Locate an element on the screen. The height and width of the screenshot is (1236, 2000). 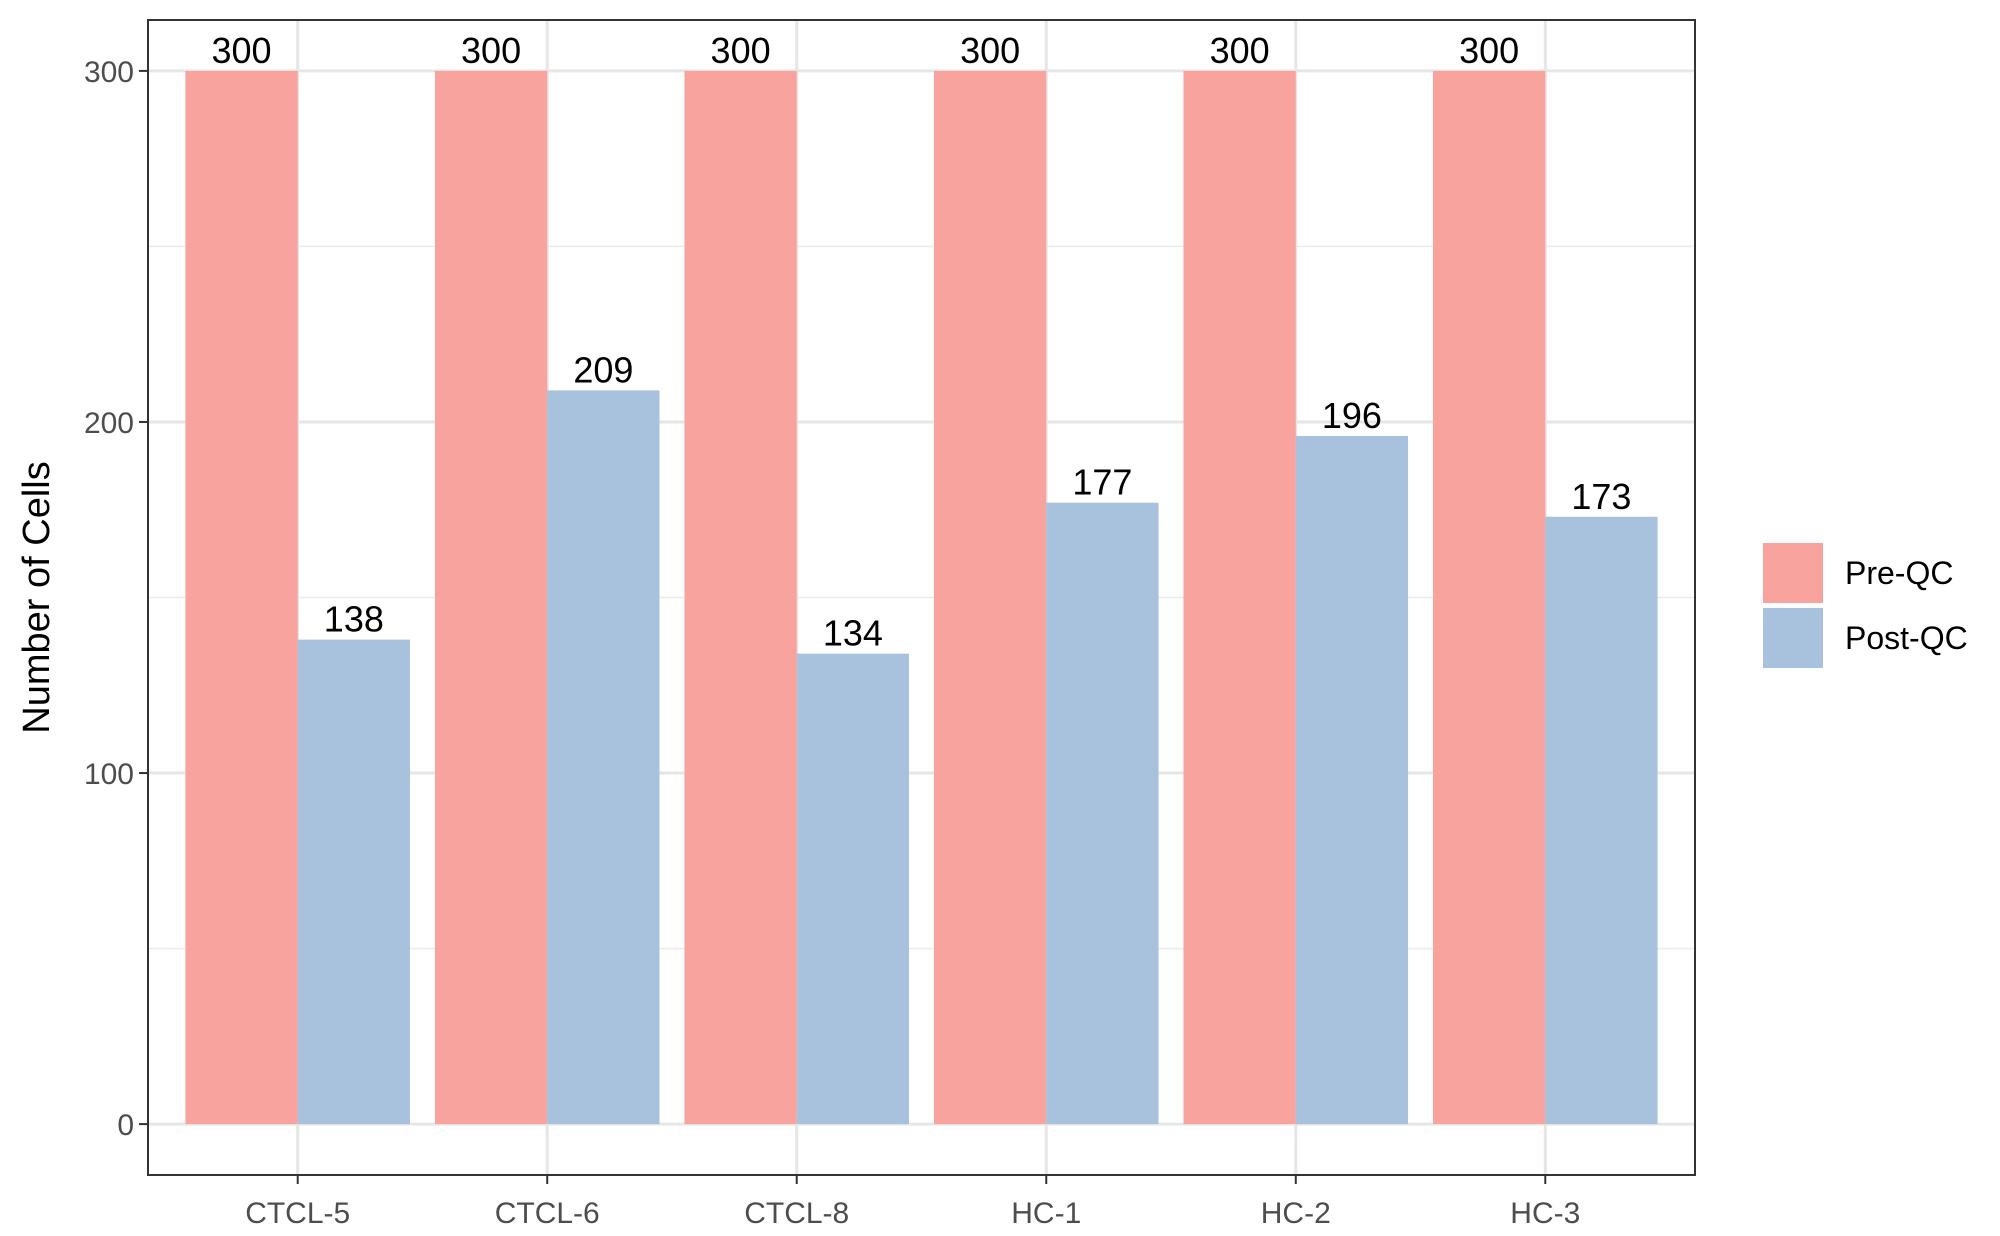
x-tick-label: CTCL-6 is located at coordinates (547, 1213).